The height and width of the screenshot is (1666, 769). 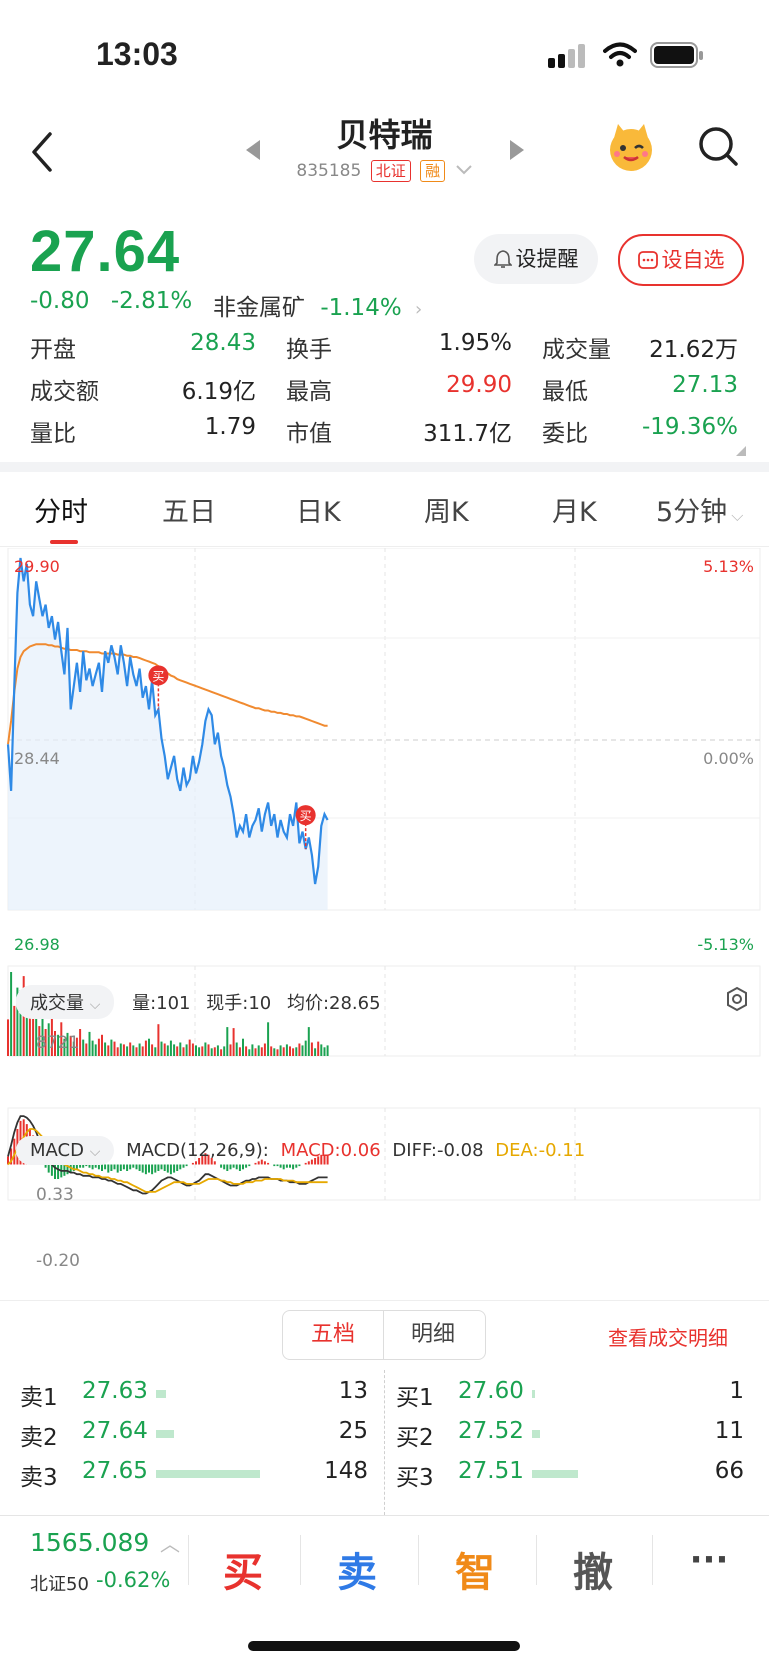 What do you see at coordinates (65, 1002) in the screenshot?
I see `volume-selector: 成交量 ⌵` at bounding box center [65, 1002].